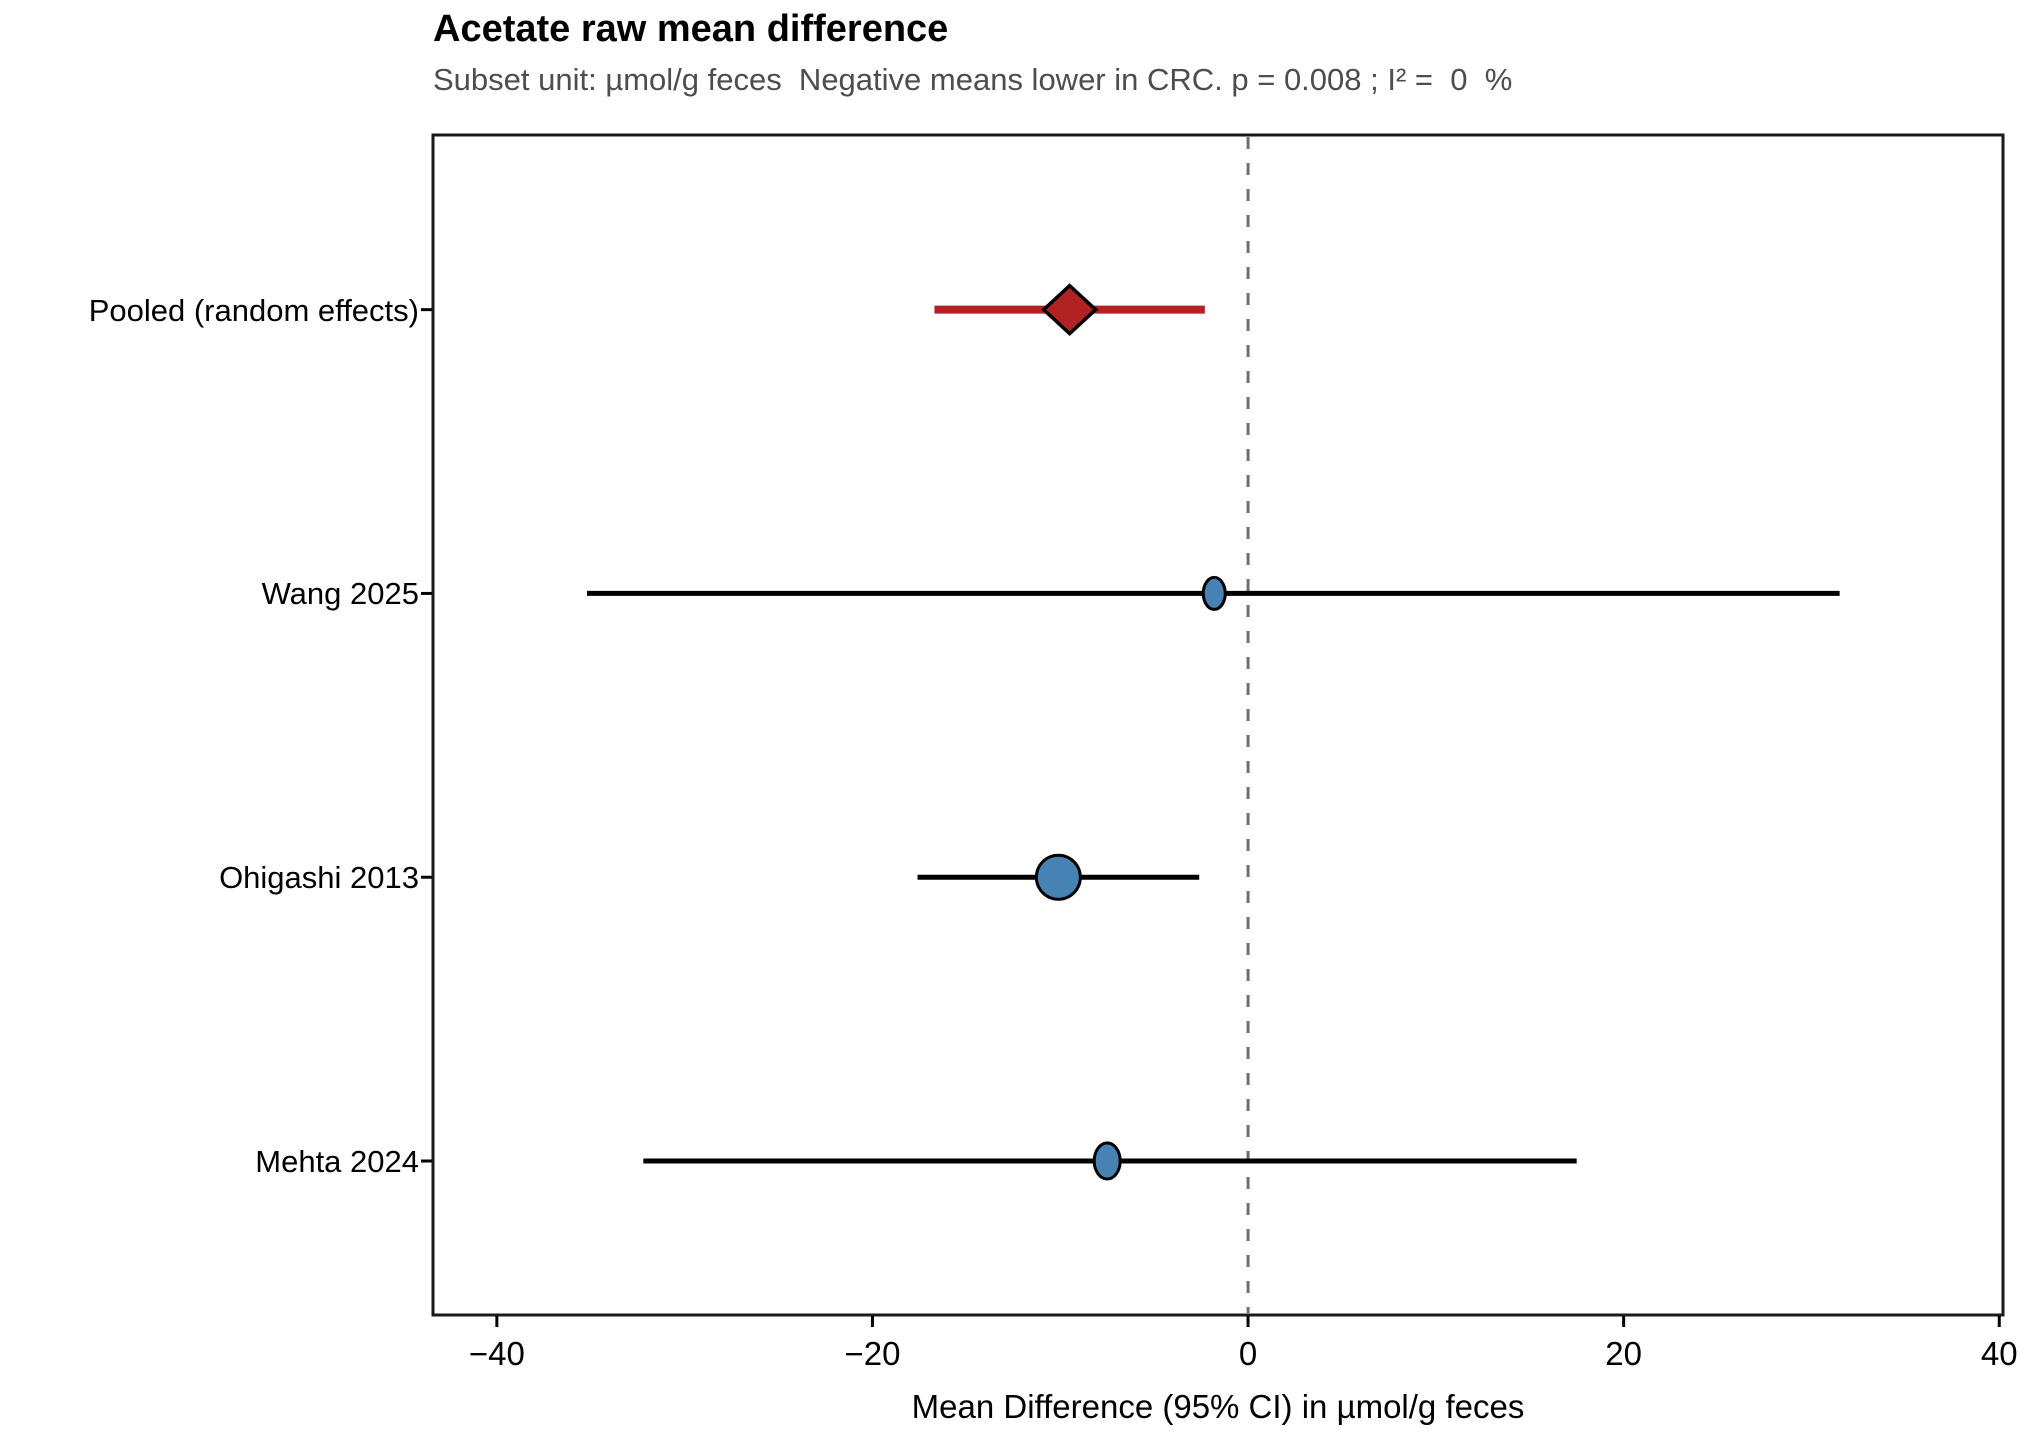  What do you see at coordinates (1218, 1406) in the screenshot?
I see `x-axis-title: Mean Difference (95% CI) in µmol/g feces` at bounding box center [1218, 1406].